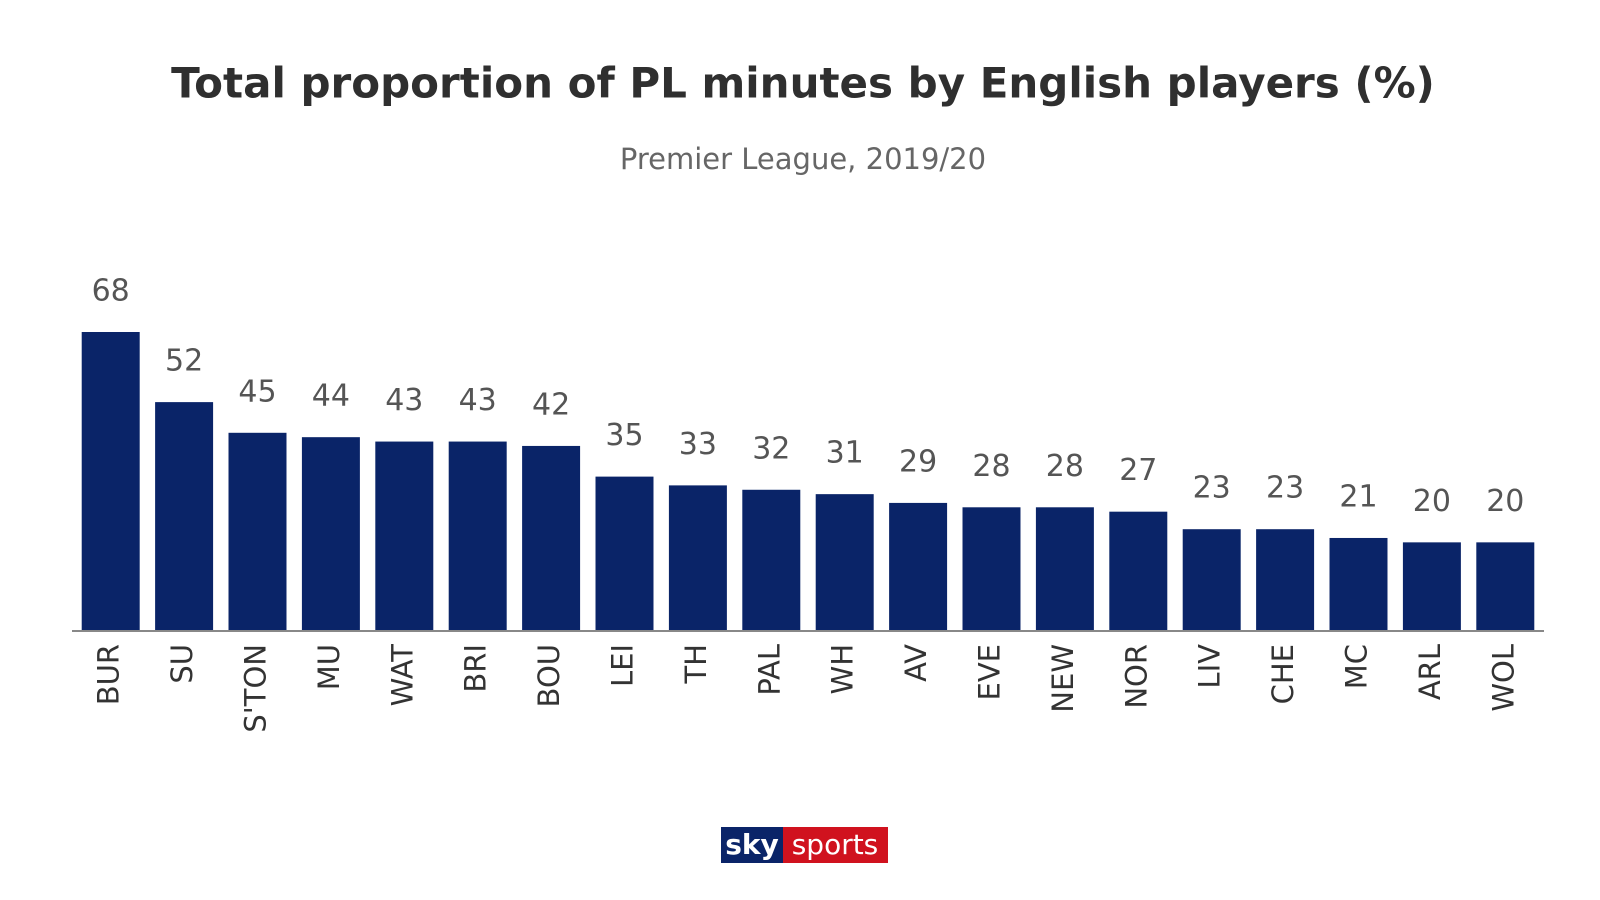 The image size is (1600, 900). What do you see at coordinates (1136, 676) in the screenshot?
I see `x-tick-label: NOR` at bounding box center [1136, 676].